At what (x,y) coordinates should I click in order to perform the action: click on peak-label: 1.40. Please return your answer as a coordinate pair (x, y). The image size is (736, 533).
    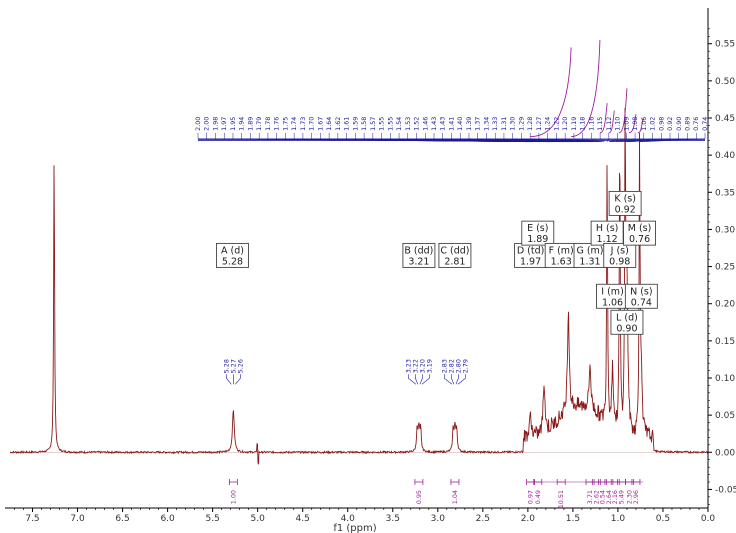
    Looking at the image, I should click on (460, 124).